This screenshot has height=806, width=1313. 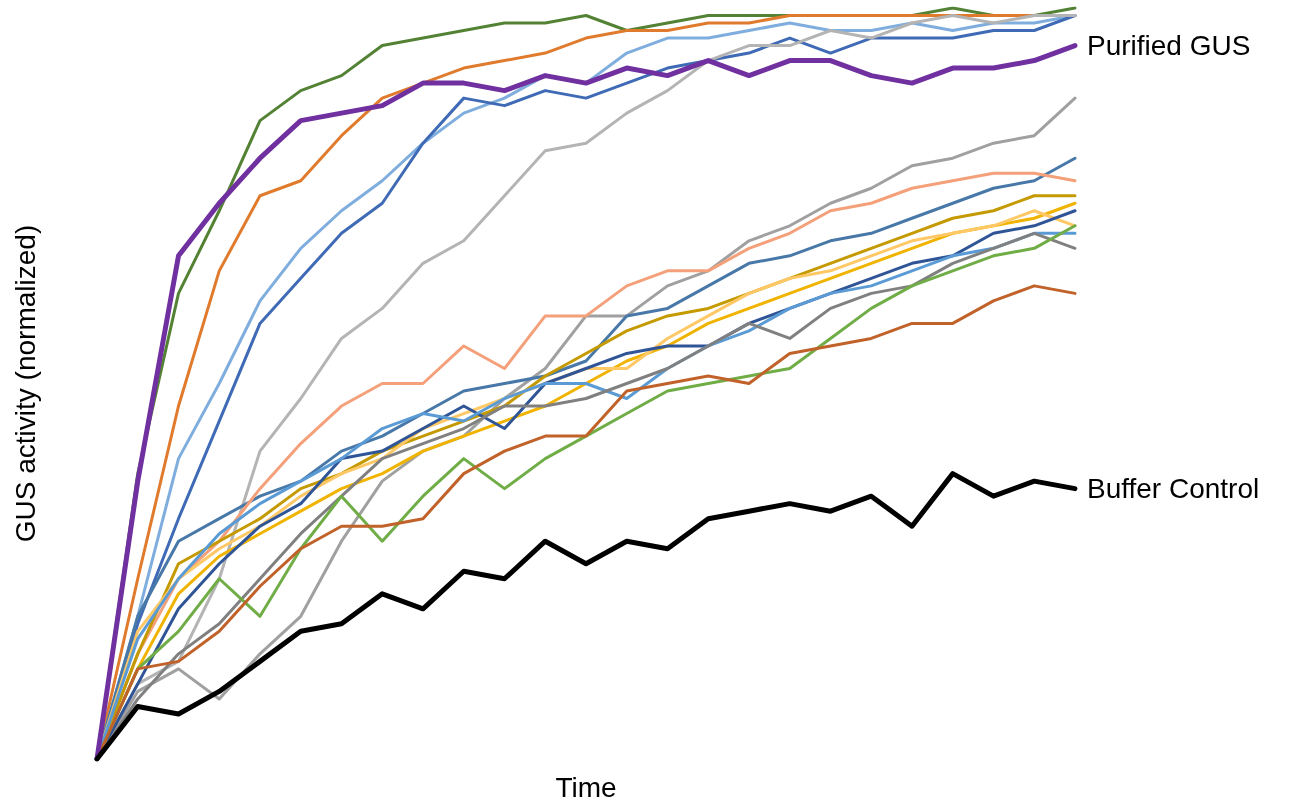 I want to click on series-label: Purified GUS, so click(x=1169, y=46).